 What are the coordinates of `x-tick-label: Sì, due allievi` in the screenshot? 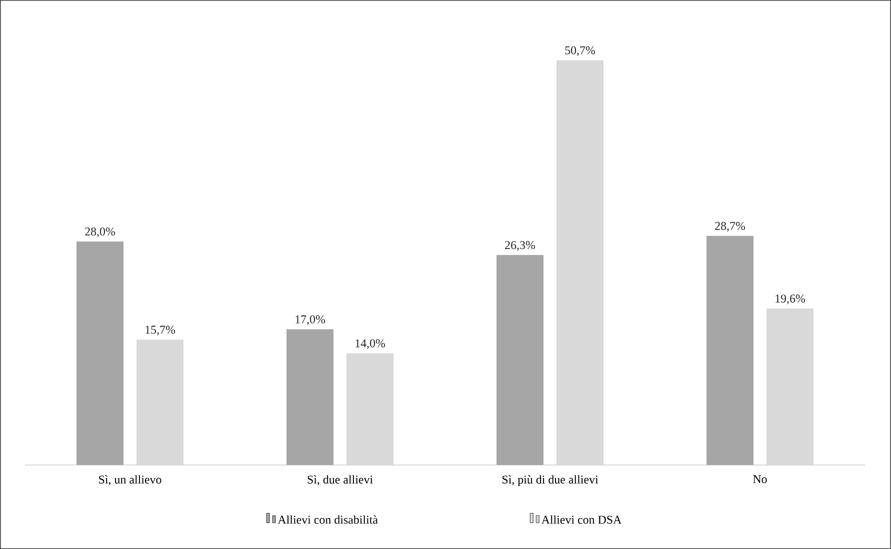 It's located at (340, 480).